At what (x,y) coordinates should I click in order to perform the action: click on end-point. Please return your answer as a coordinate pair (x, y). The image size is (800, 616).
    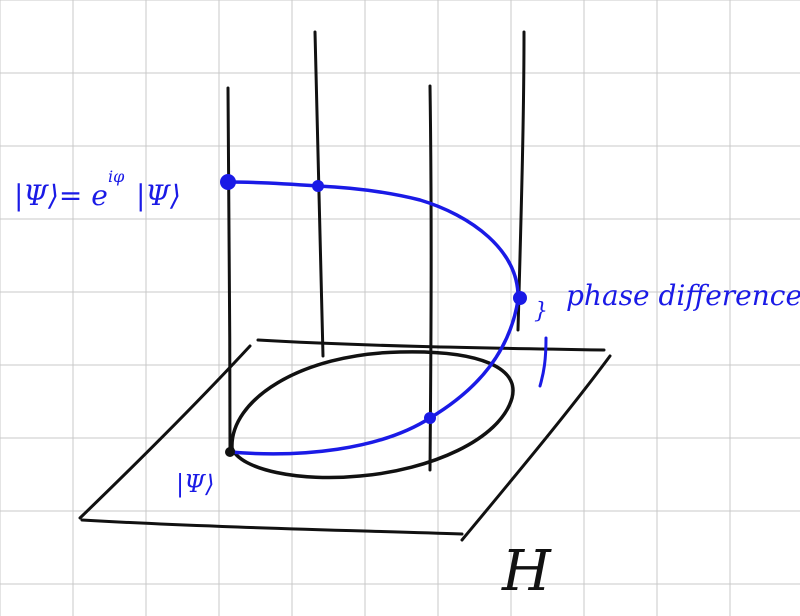
    Looking at the image, I should click on (228, 182).